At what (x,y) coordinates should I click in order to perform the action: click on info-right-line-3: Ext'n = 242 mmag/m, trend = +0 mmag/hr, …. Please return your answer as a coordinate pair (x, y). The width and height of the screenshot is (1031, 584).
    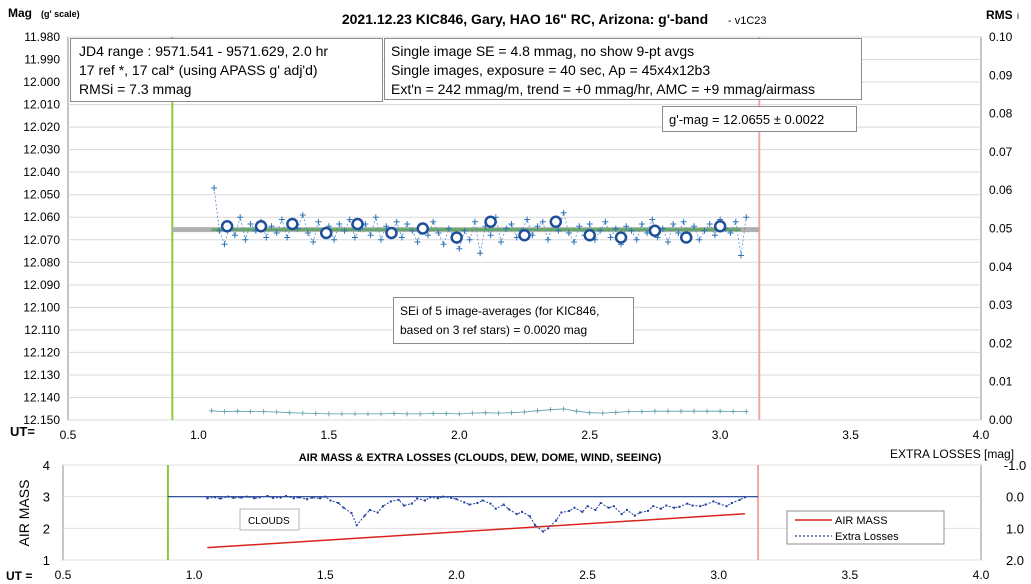
    Looking at the image, I should click on (603, 89).